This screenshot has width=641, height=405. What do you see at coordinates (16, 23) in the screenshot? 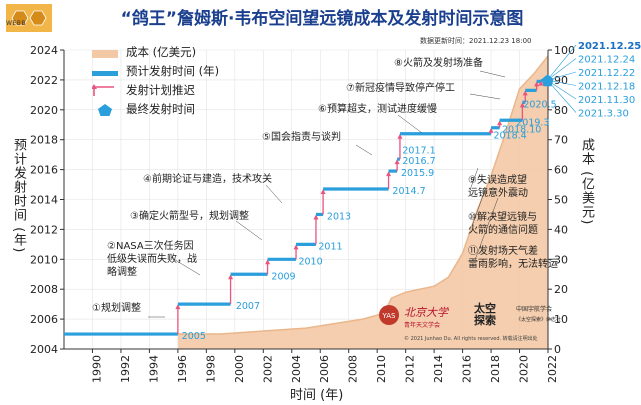
I see `logo-text: WEBB` at bounding box center [16, 23].